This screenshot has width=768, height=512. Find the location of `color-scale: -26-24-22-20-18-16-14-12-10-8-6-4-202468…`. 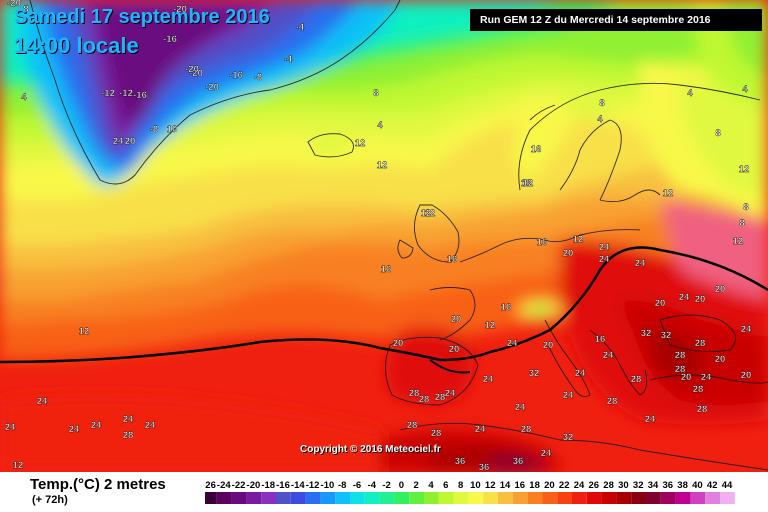

color-scale: -26-24-22-20-18-16-14-12-10-8-6-4-202468… is located at coordinates (470, 492).